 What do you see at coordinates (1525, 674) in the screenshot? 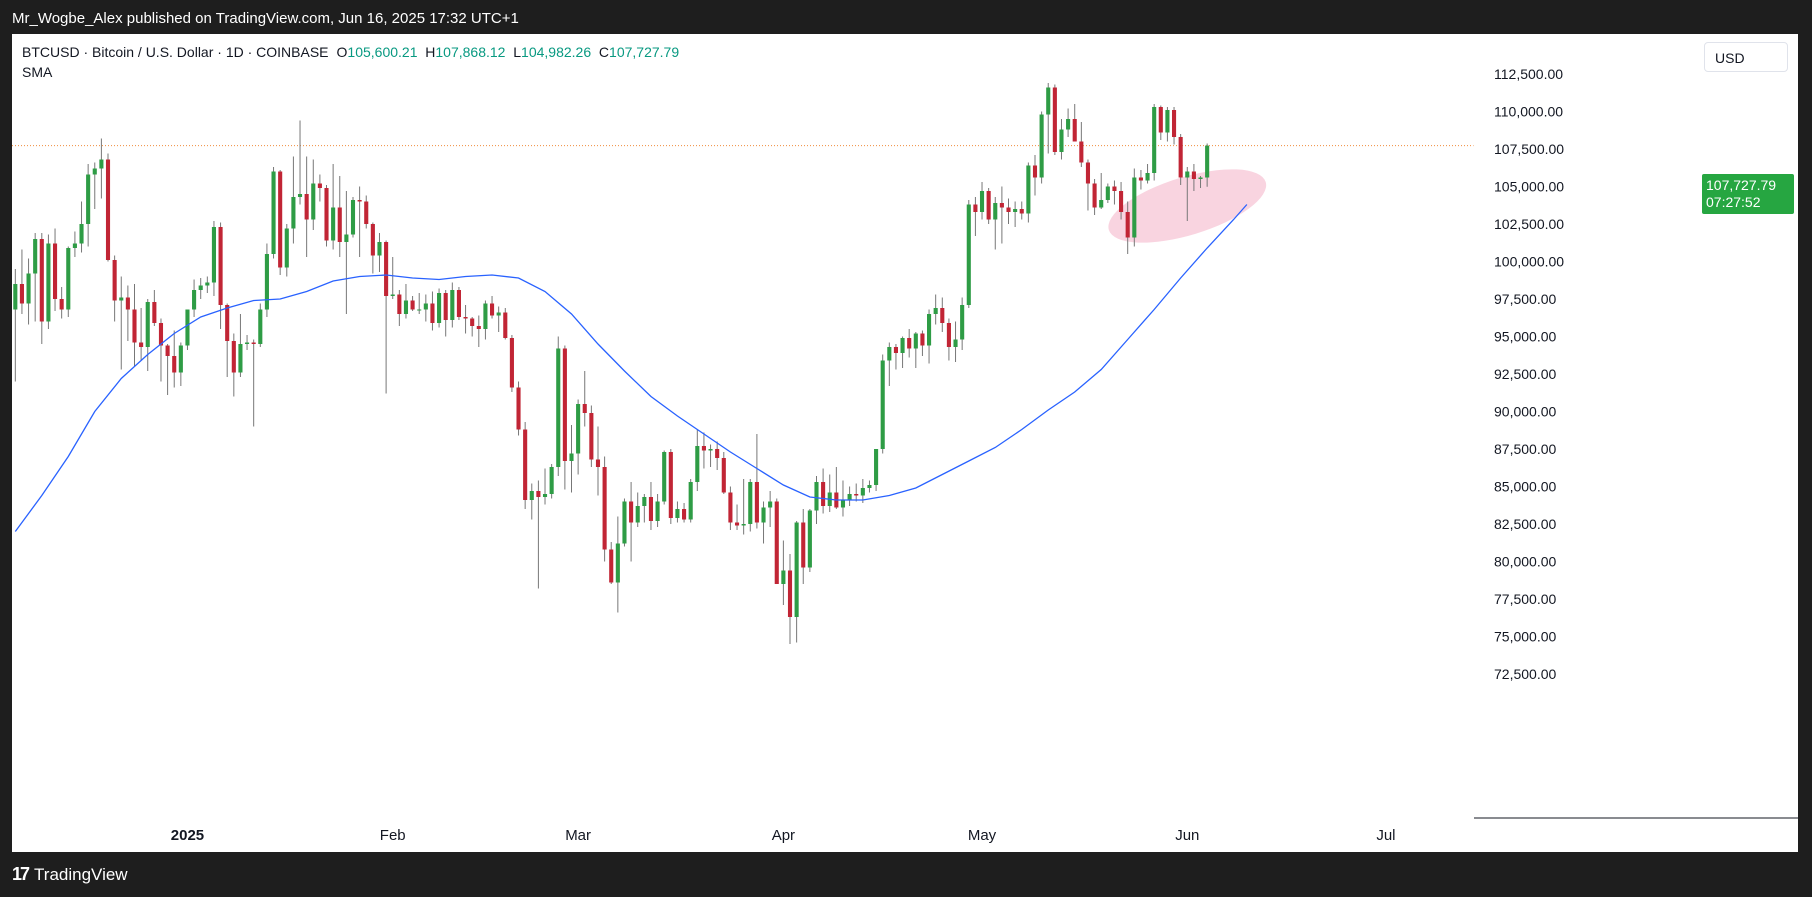
I see `y-tick-label: 72,500.00` at bounding box center [1525, 674].